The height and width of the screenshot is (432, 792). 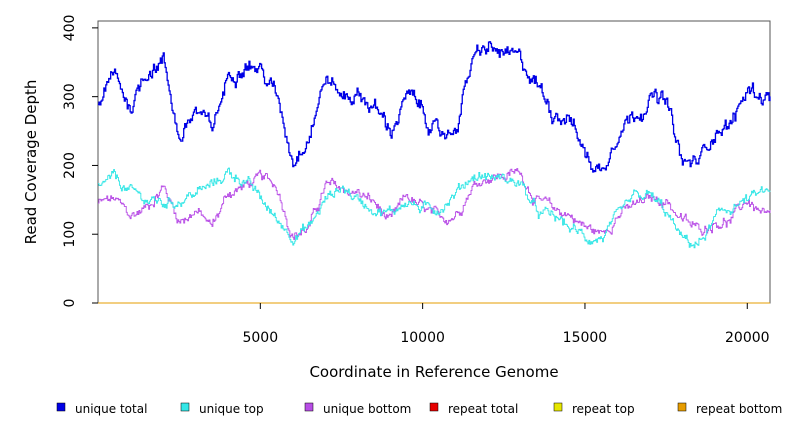 I want to click on y-tick-label: 100, so click(x=70, y=234).